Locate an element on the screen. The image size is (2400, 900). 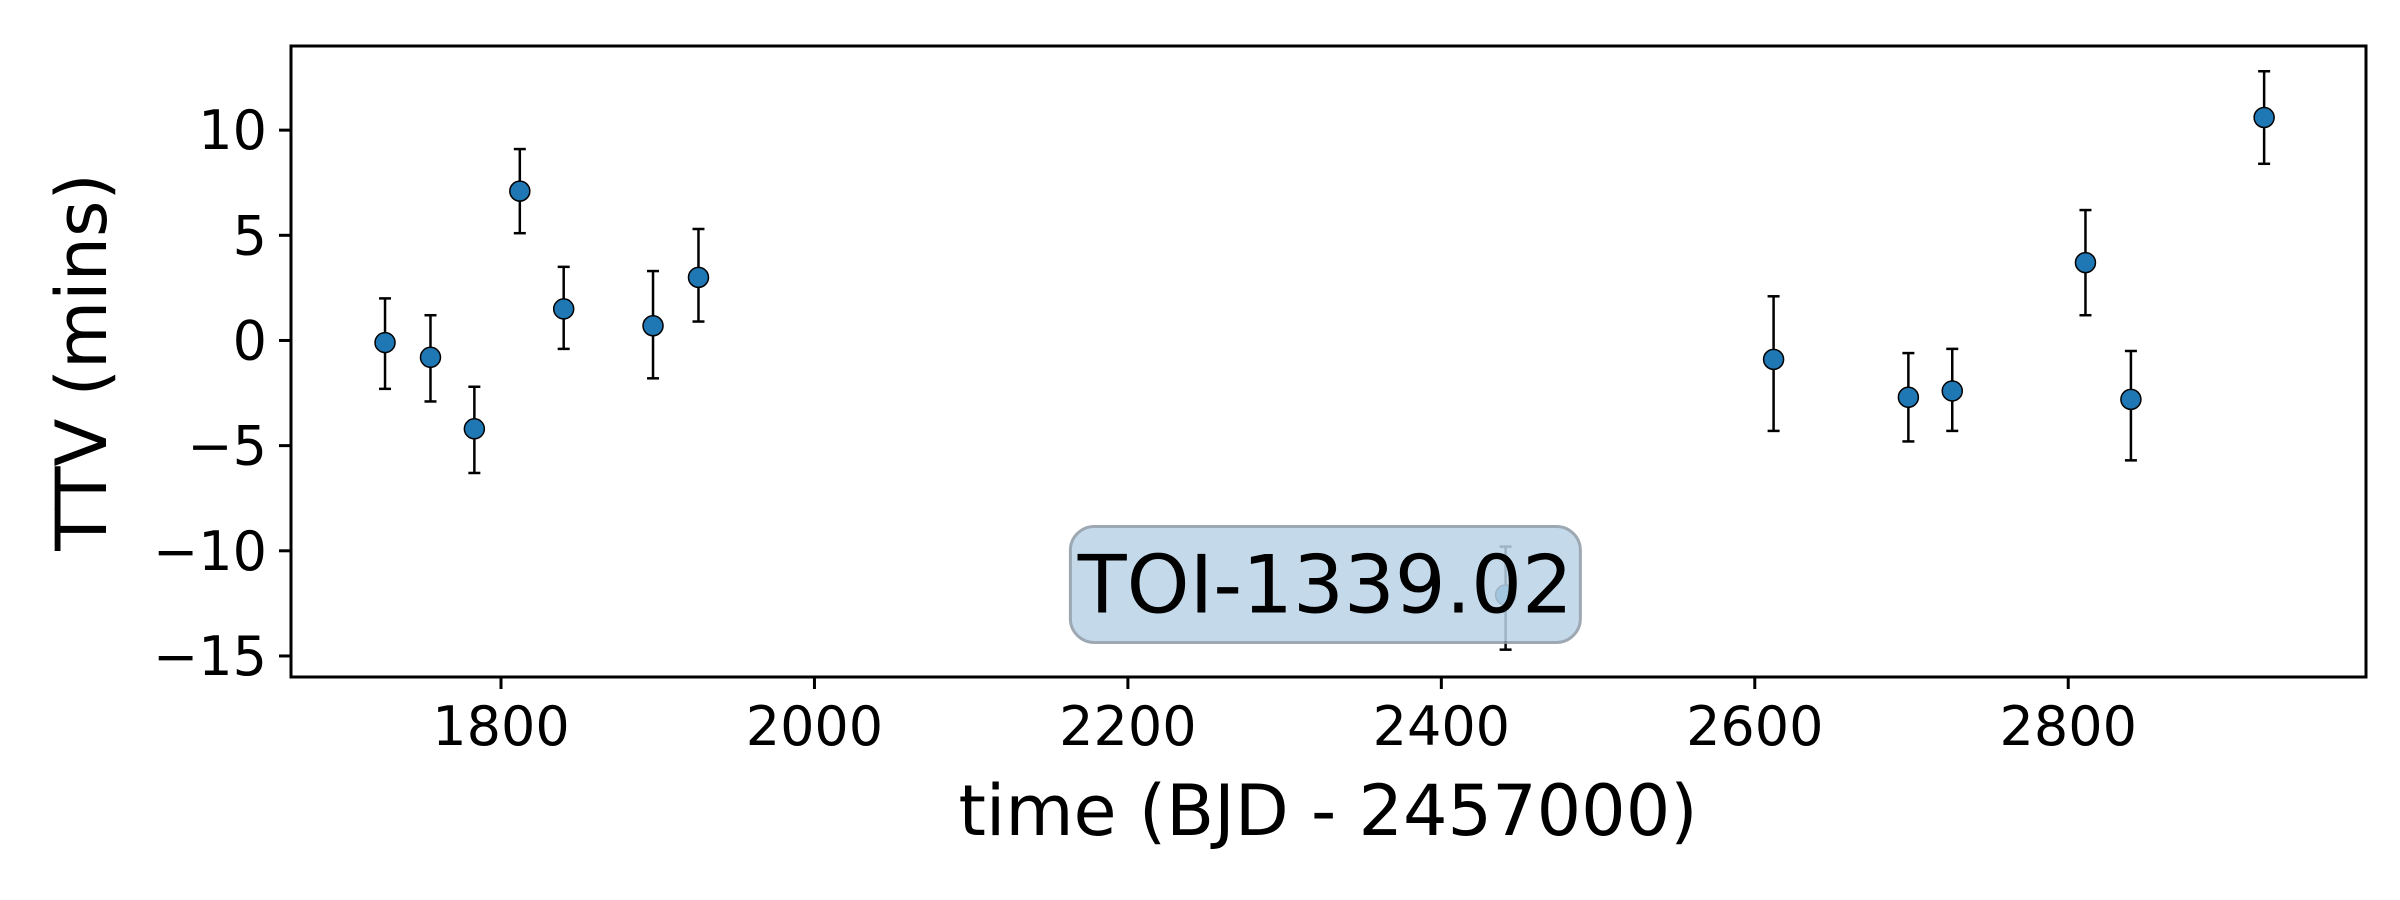
x-tick-label: 2800 is located at coordinates (2068, 726).